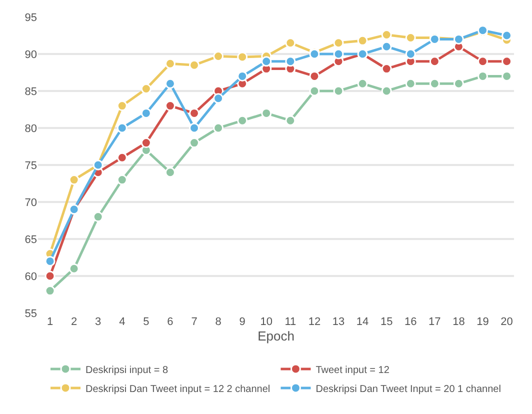 This screenshot has height=414, width=532. Describe the element at coordinates (30, 18) in the screenshot. I see `y-tick-label: 95` at that location.